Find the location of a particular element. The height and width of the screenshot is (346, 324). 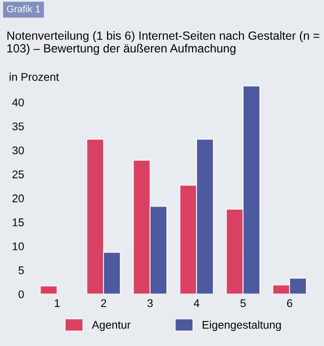

bar is located at coordinates (49, 290).